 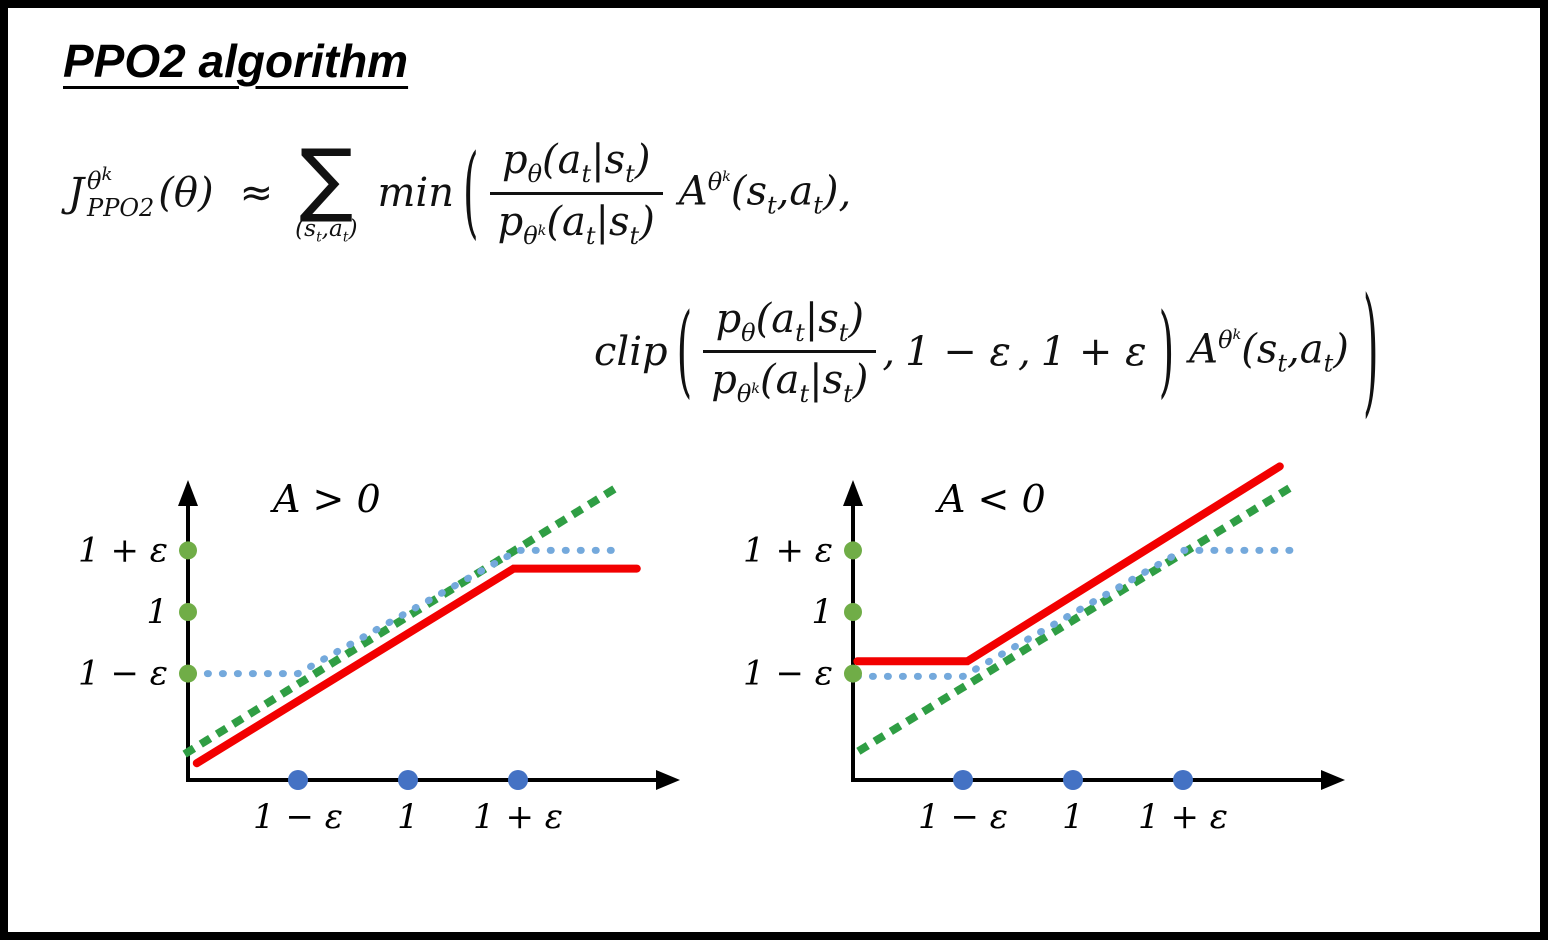 I want to click on objective-symbol: J θk PPO2, so click(x=111, y=192).